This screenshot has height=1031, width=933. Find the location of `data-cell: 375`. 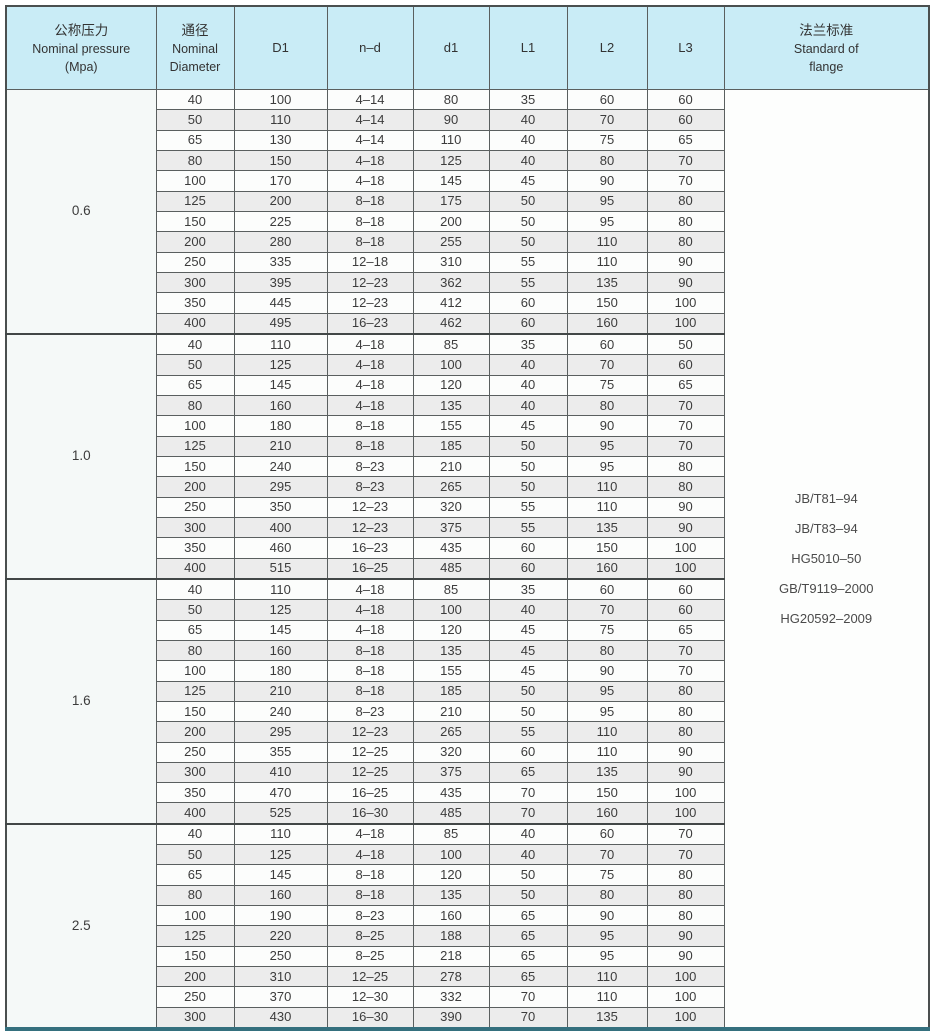

data-cell: 375 is located at coordinates (451, 527).